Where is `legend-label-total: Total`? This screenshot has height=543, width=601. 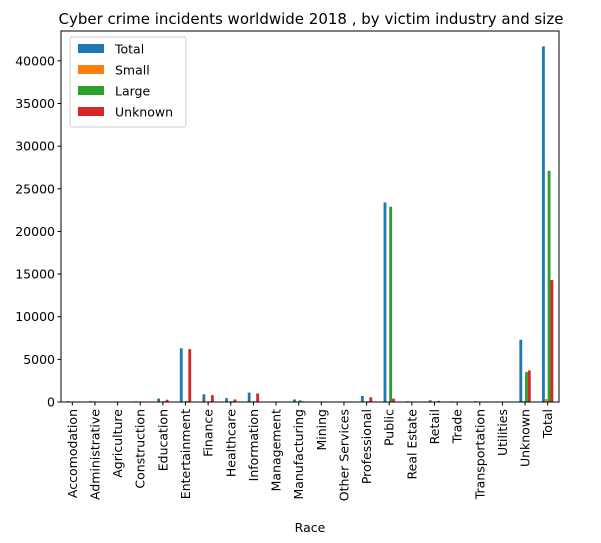 legend-label-total: Total is located at coordinates (129, 49).